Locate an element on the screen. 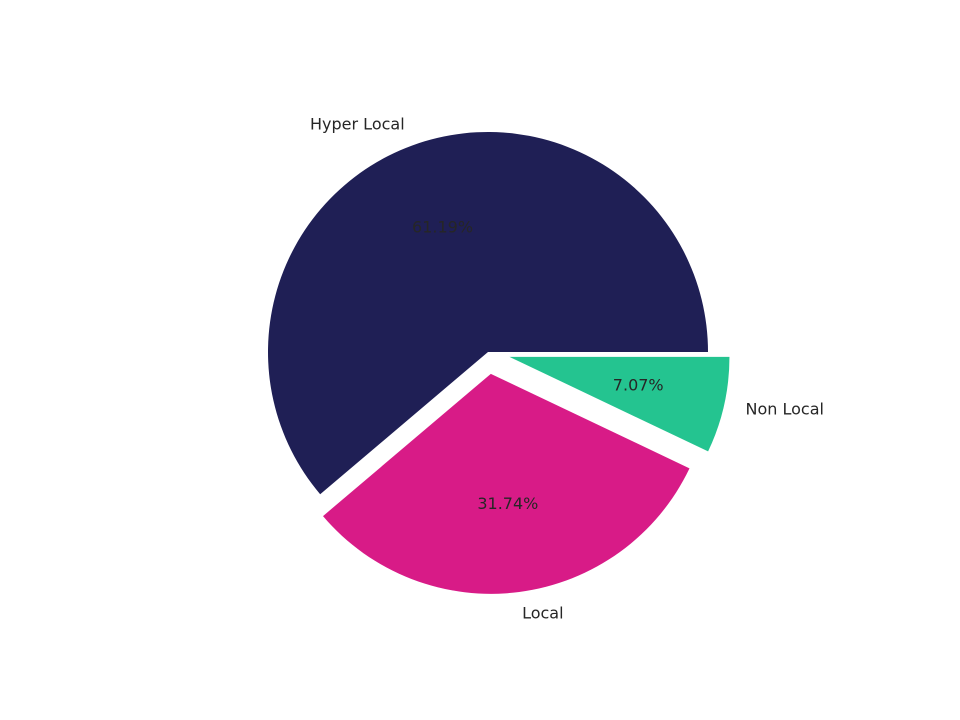 Image resolution: width=960 pixels, height=720 pixels. slice-label: Non Local is located at coordinates (785, 409).